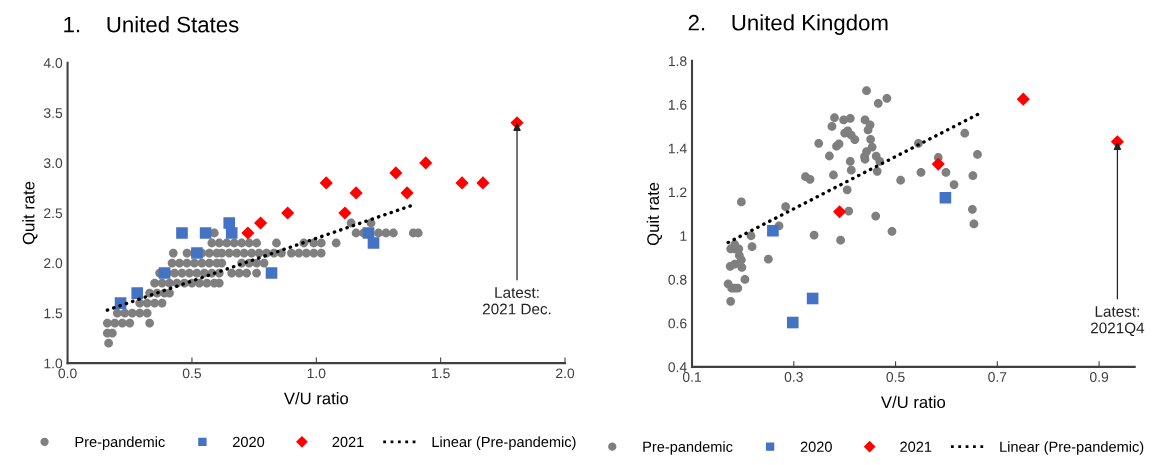  I want to click on chart-title: 2. United Kingdom, so click(788, 24).